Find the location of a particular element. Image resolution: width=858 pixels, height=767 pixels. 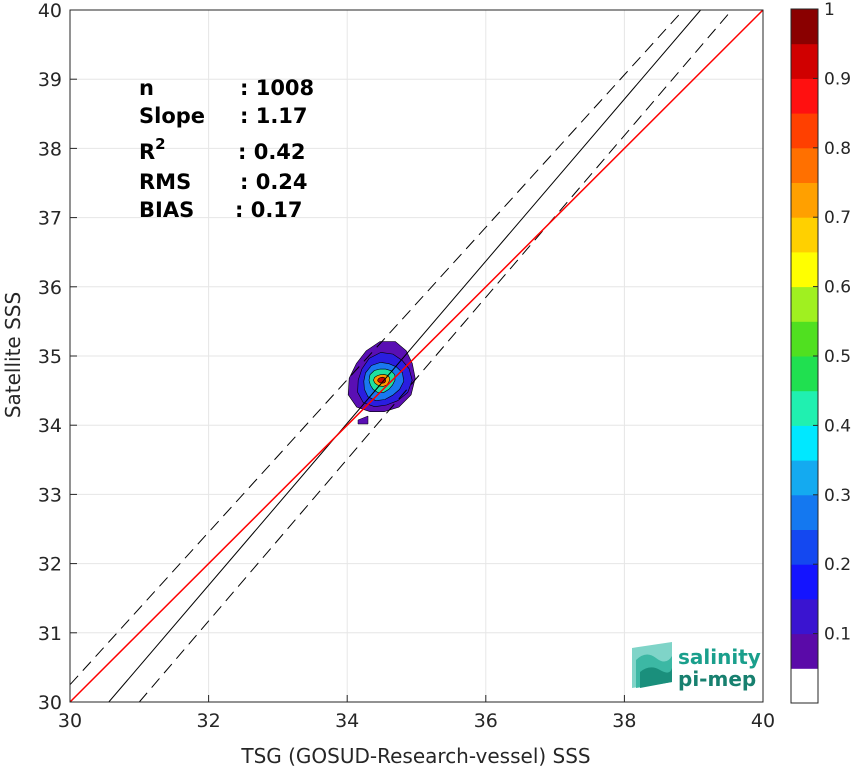

colorbar-tick-label: 0.6 is located at coordinates (837, 288).